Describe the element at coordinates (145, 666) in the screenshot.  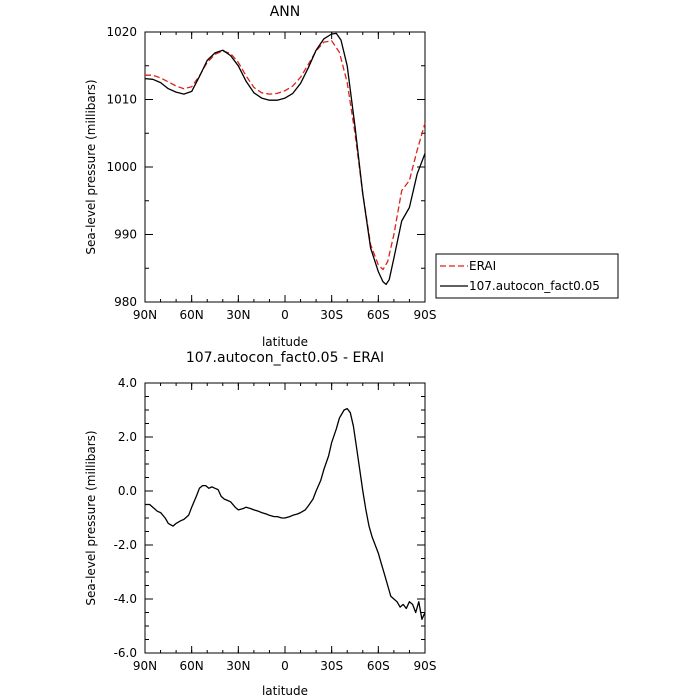
I see `bottom-x-tick-label: 90N` at that location.